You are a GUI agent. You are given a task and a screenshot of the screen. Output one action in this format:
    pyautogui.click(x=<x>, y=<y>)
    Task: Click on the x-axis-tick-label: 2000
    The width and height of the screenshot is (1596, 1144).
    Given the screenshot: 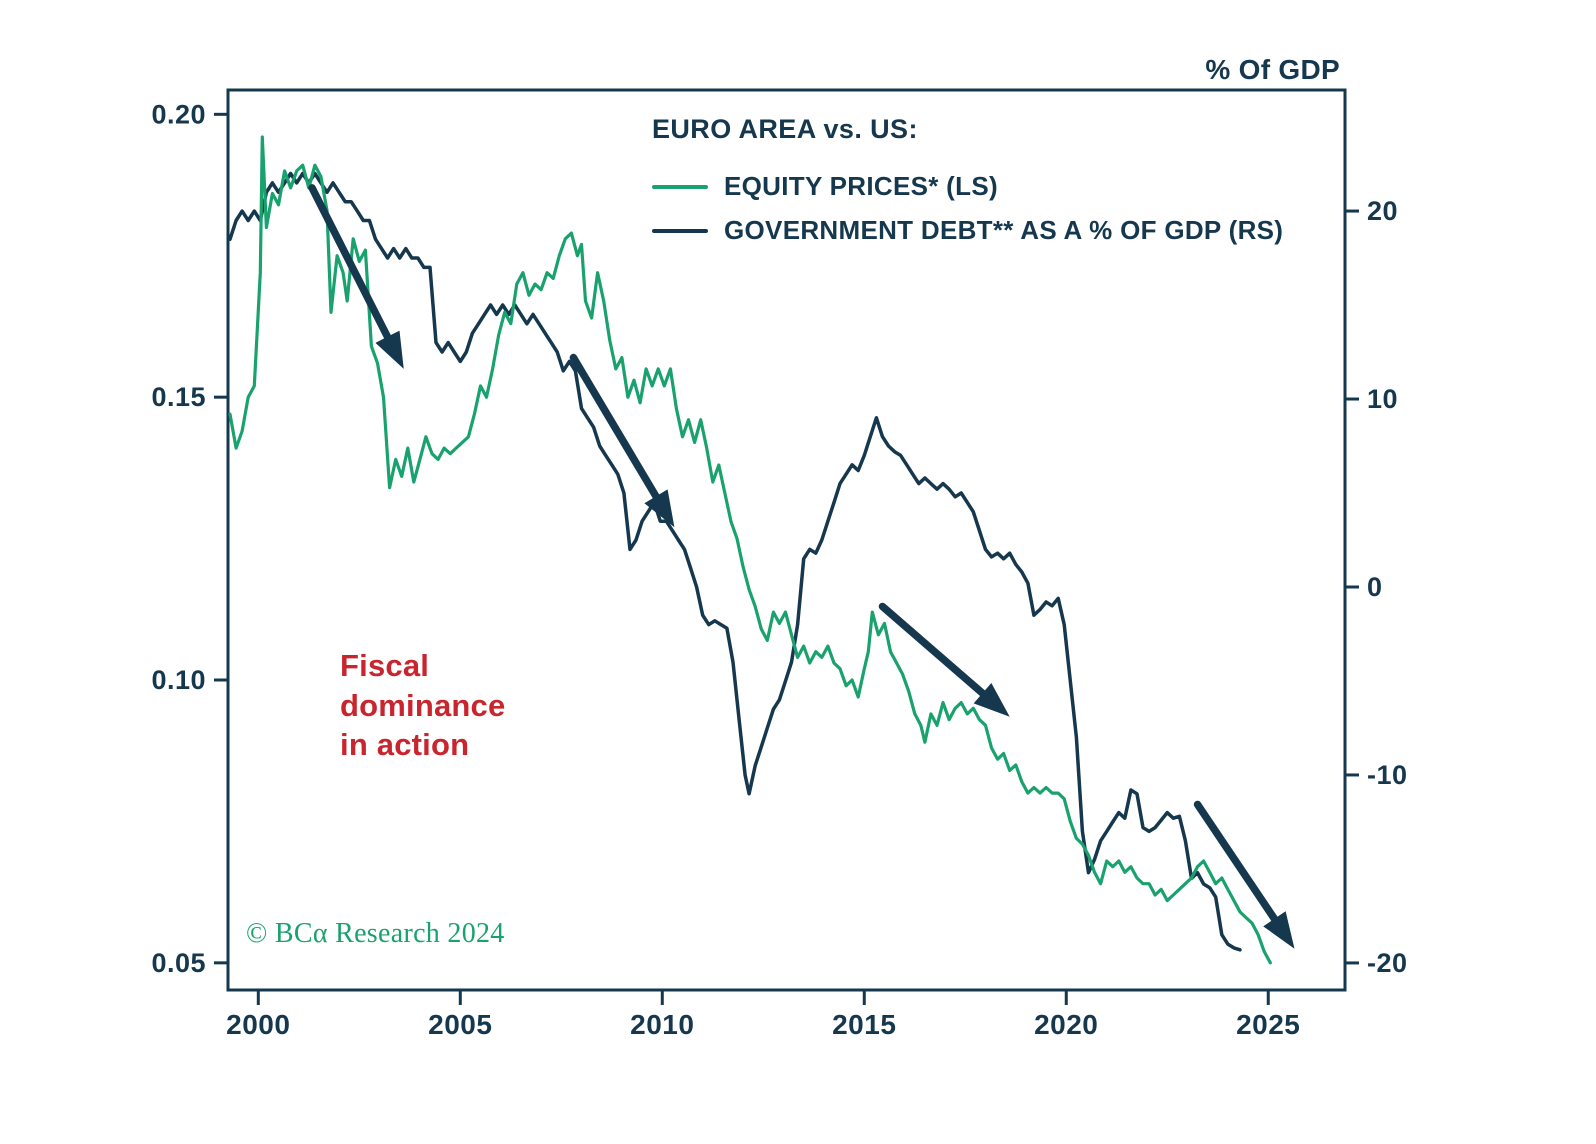 What is the action you would take?
    pyautogui.click(x=258, y=1024)
    